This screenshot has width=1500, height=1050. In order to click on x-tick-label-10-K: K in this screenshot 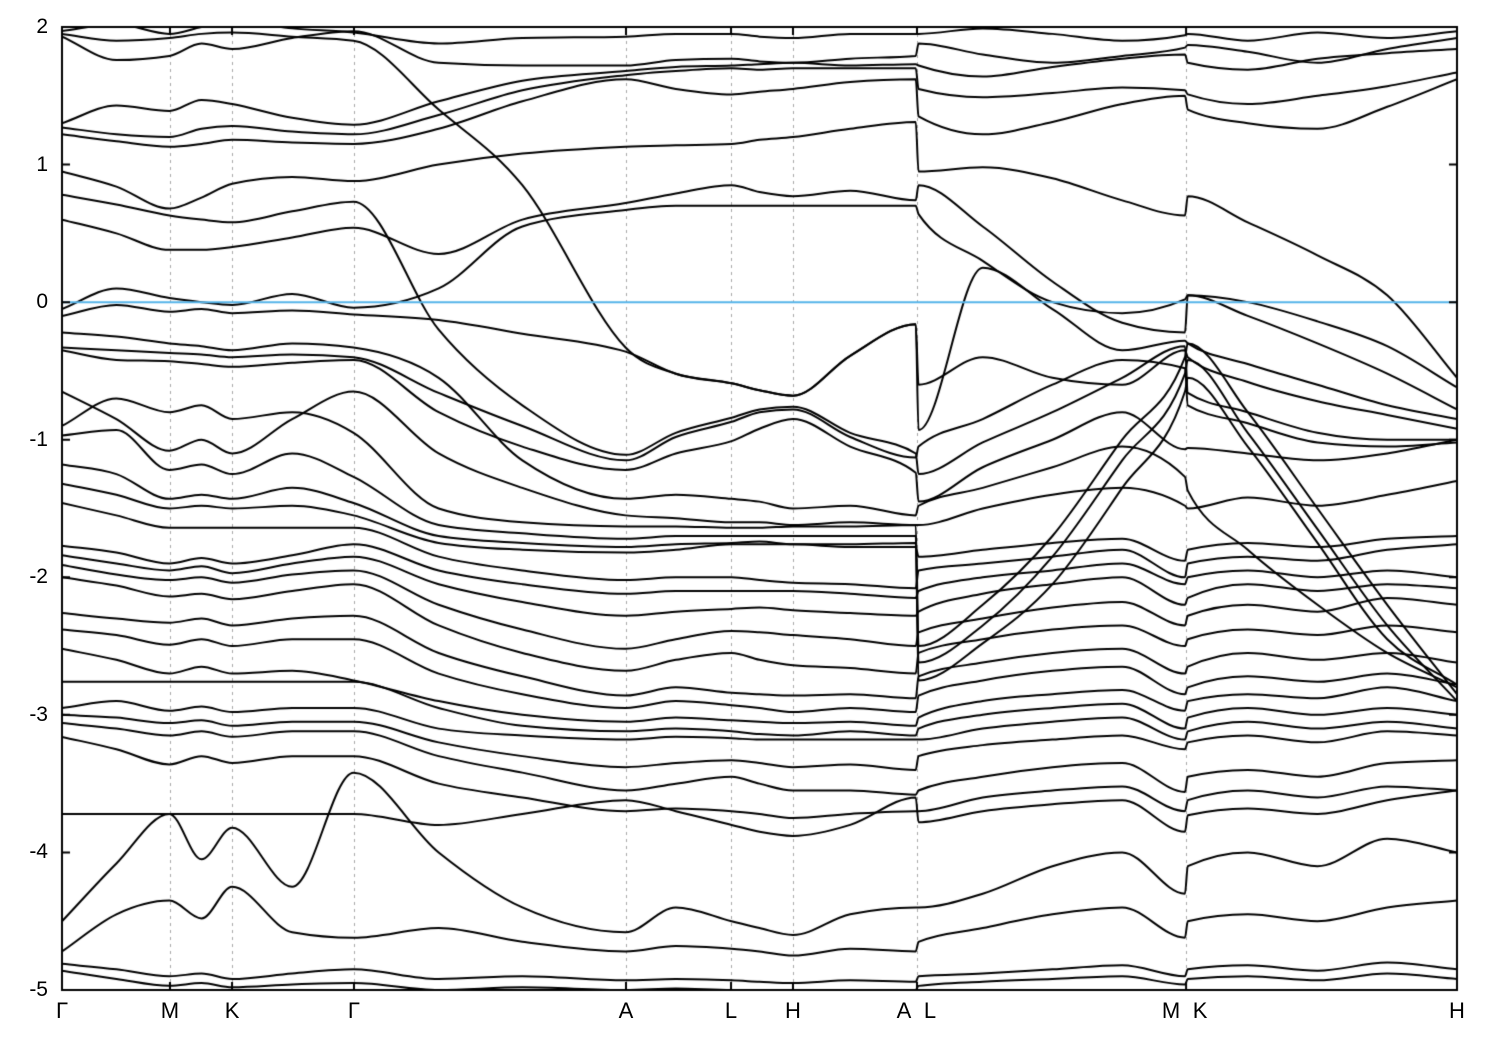, I will do `click(1200, 1010)`.